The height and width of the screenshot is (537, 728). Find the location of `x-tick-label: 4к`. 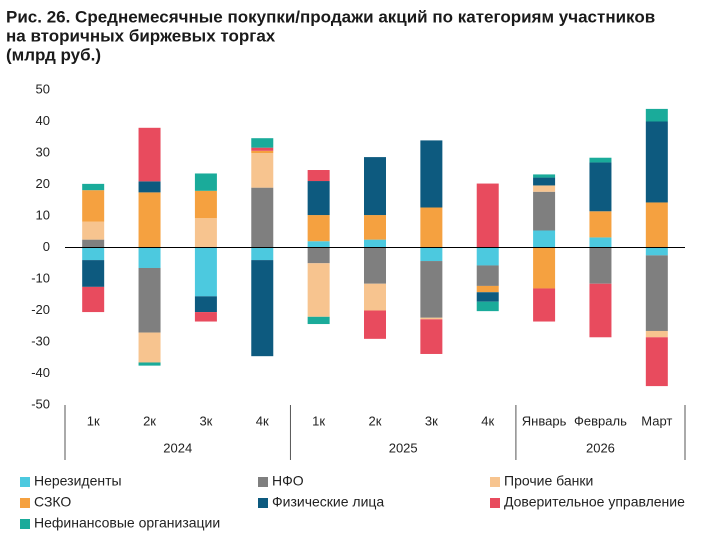

x-tick-label: 4к is located at coordinates (262, 420).